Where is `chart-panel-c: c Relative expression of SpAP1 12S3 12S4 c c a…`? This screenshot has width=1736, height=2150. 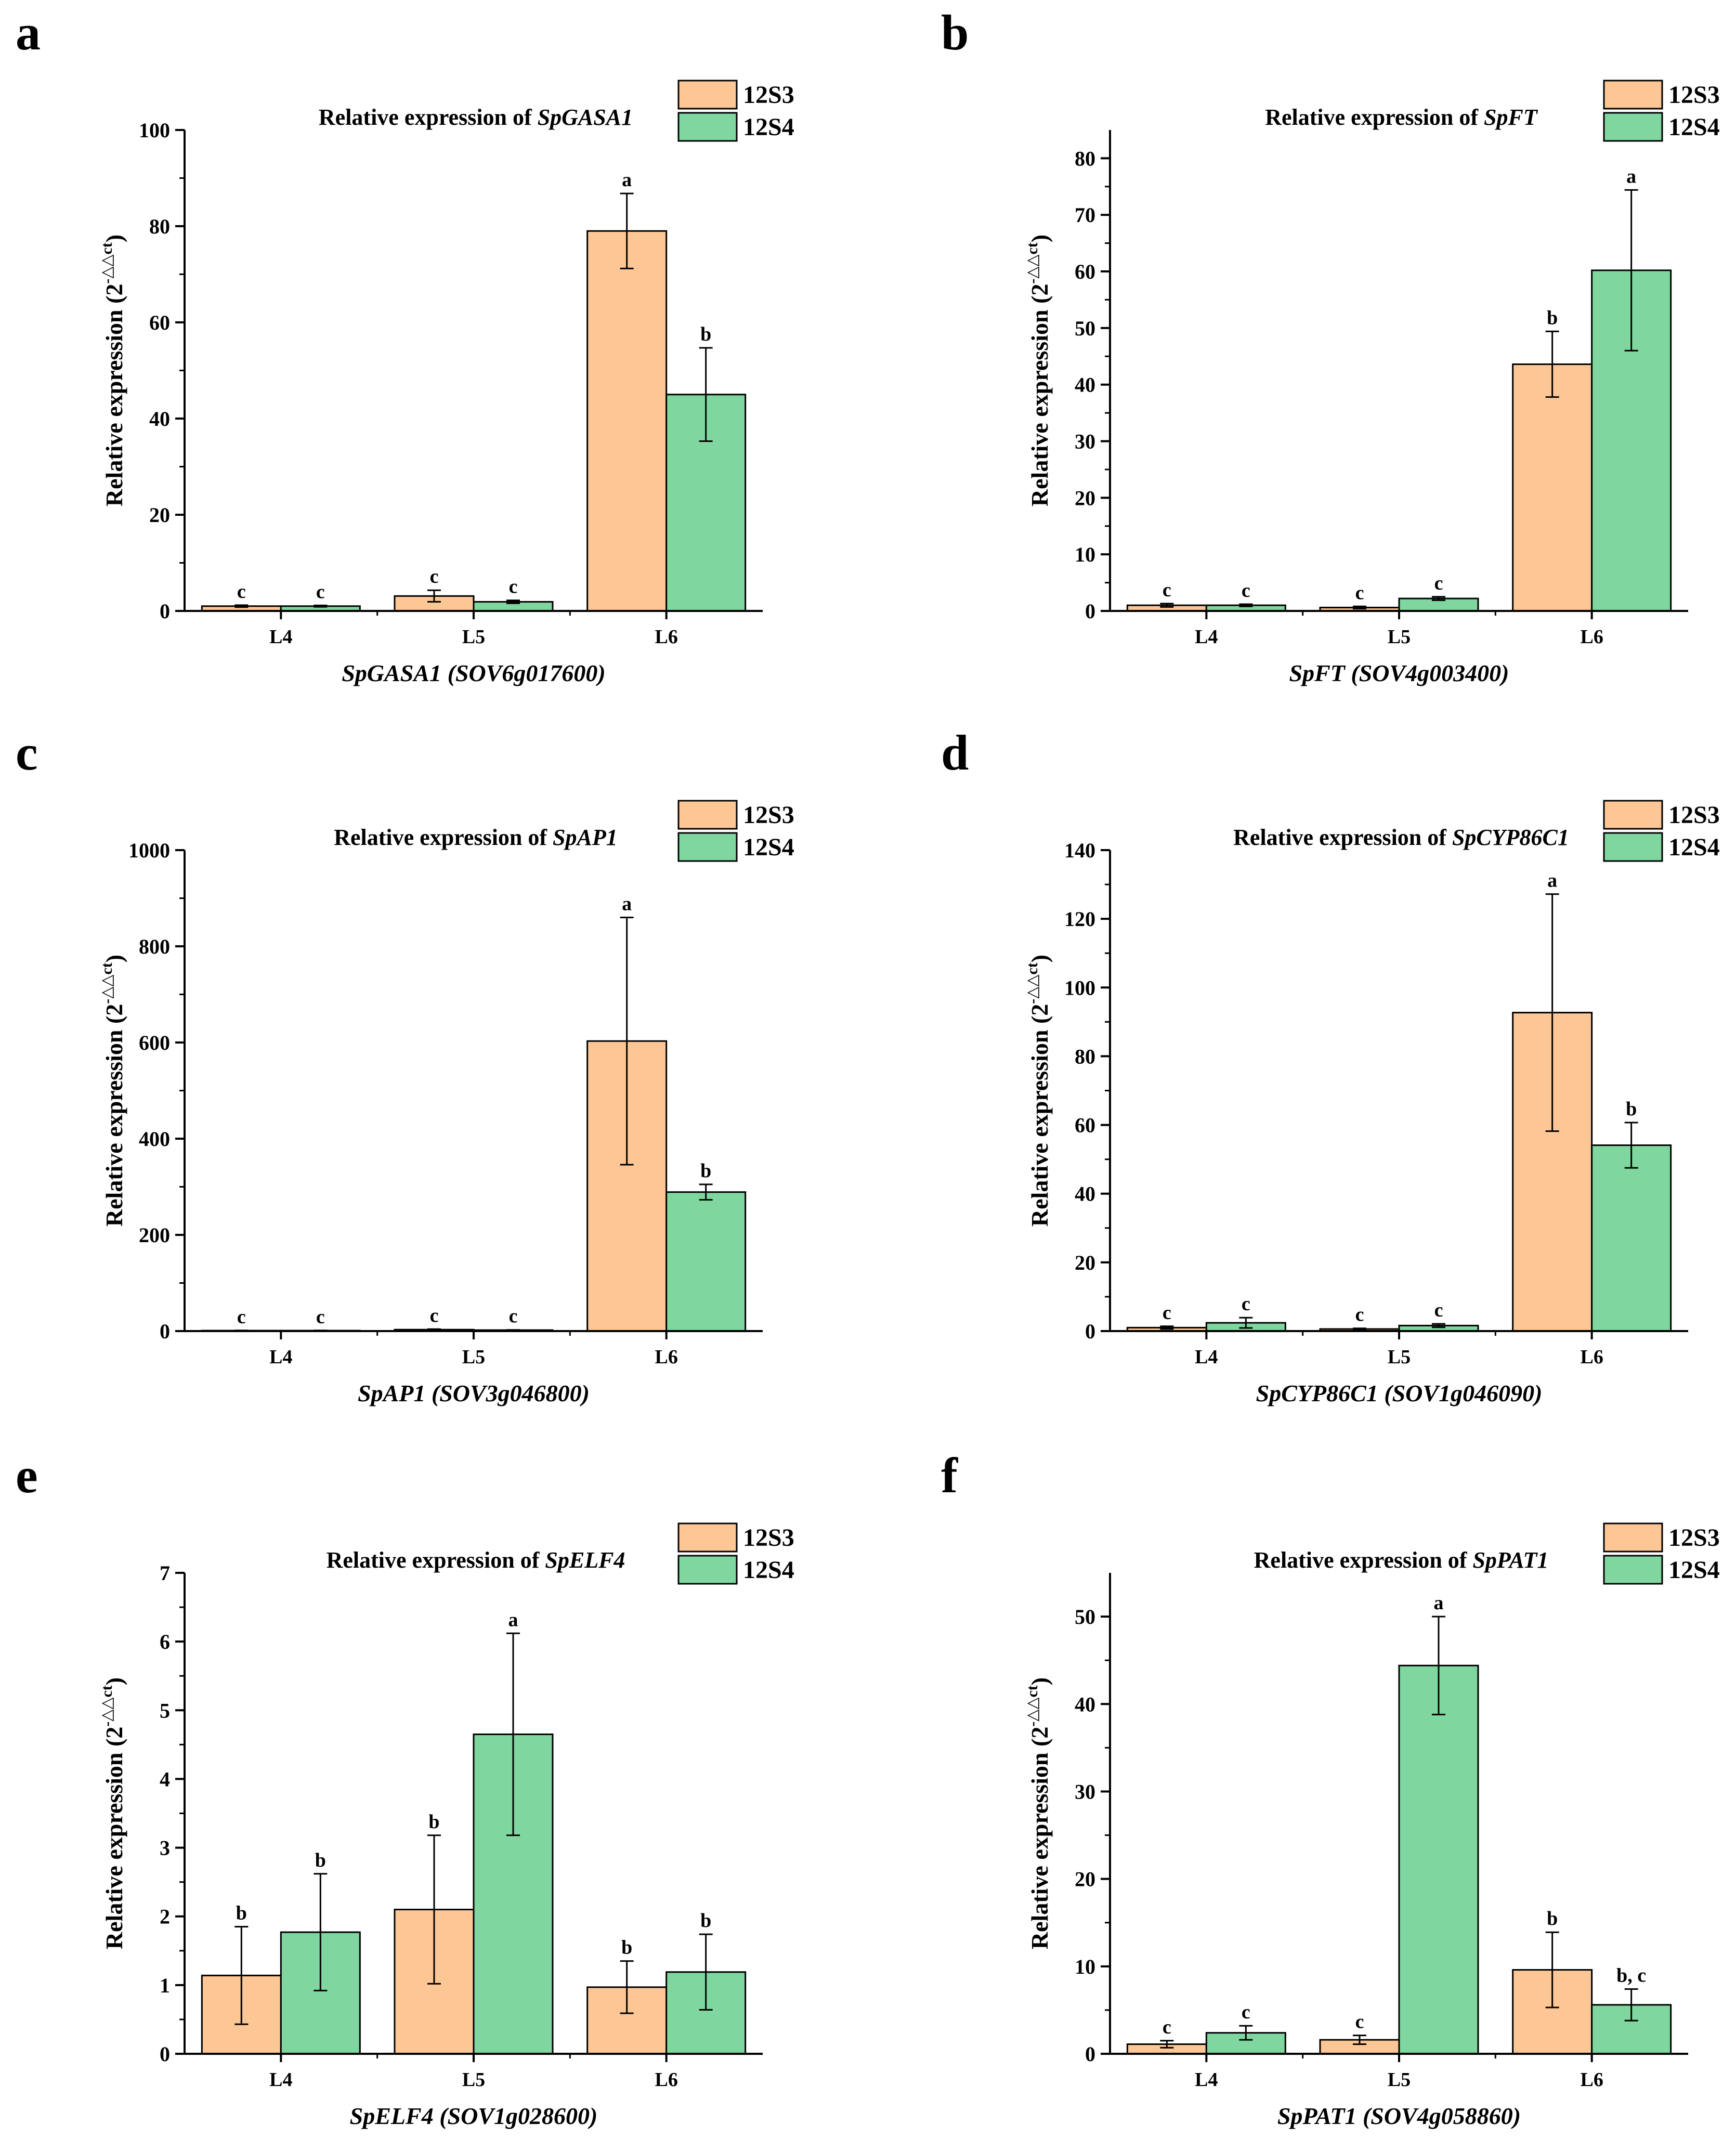 chart-panel-c: c Relative expression of SpAP1 12S3 12S4 c c a… is located at coordinates (405, 1065).